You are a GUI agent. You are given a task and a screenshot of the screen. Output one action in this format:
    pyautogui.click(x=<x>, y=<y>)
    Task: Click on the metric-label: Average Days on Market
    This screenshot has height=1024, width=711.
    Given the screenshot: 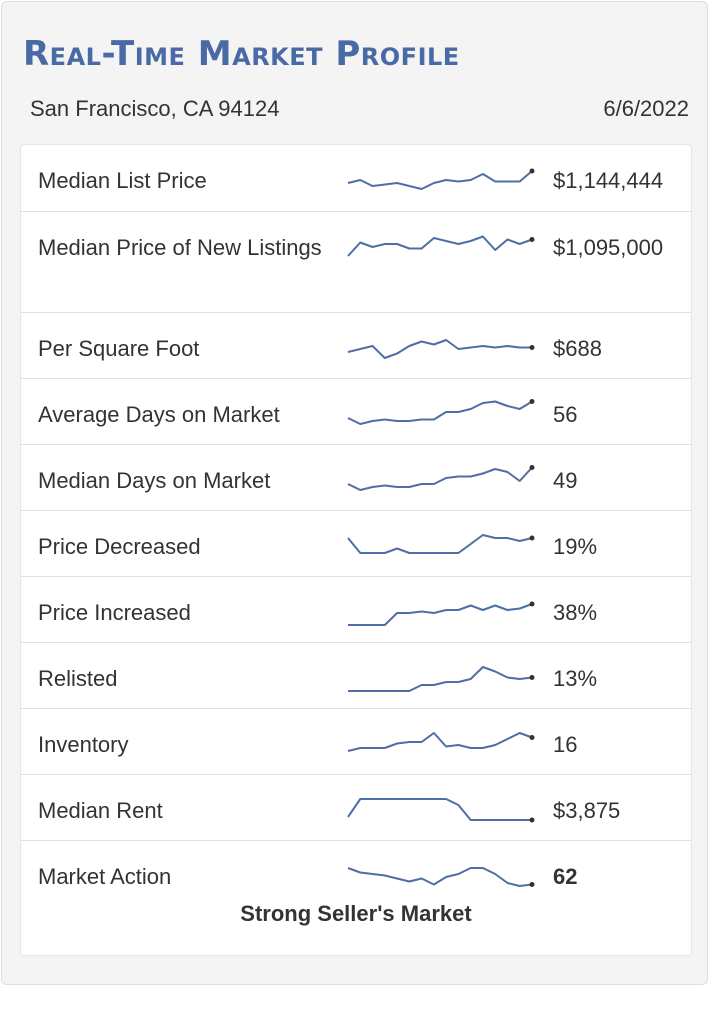 What is the action you would take?
    pyautogui.click(x=159, y=414)
    